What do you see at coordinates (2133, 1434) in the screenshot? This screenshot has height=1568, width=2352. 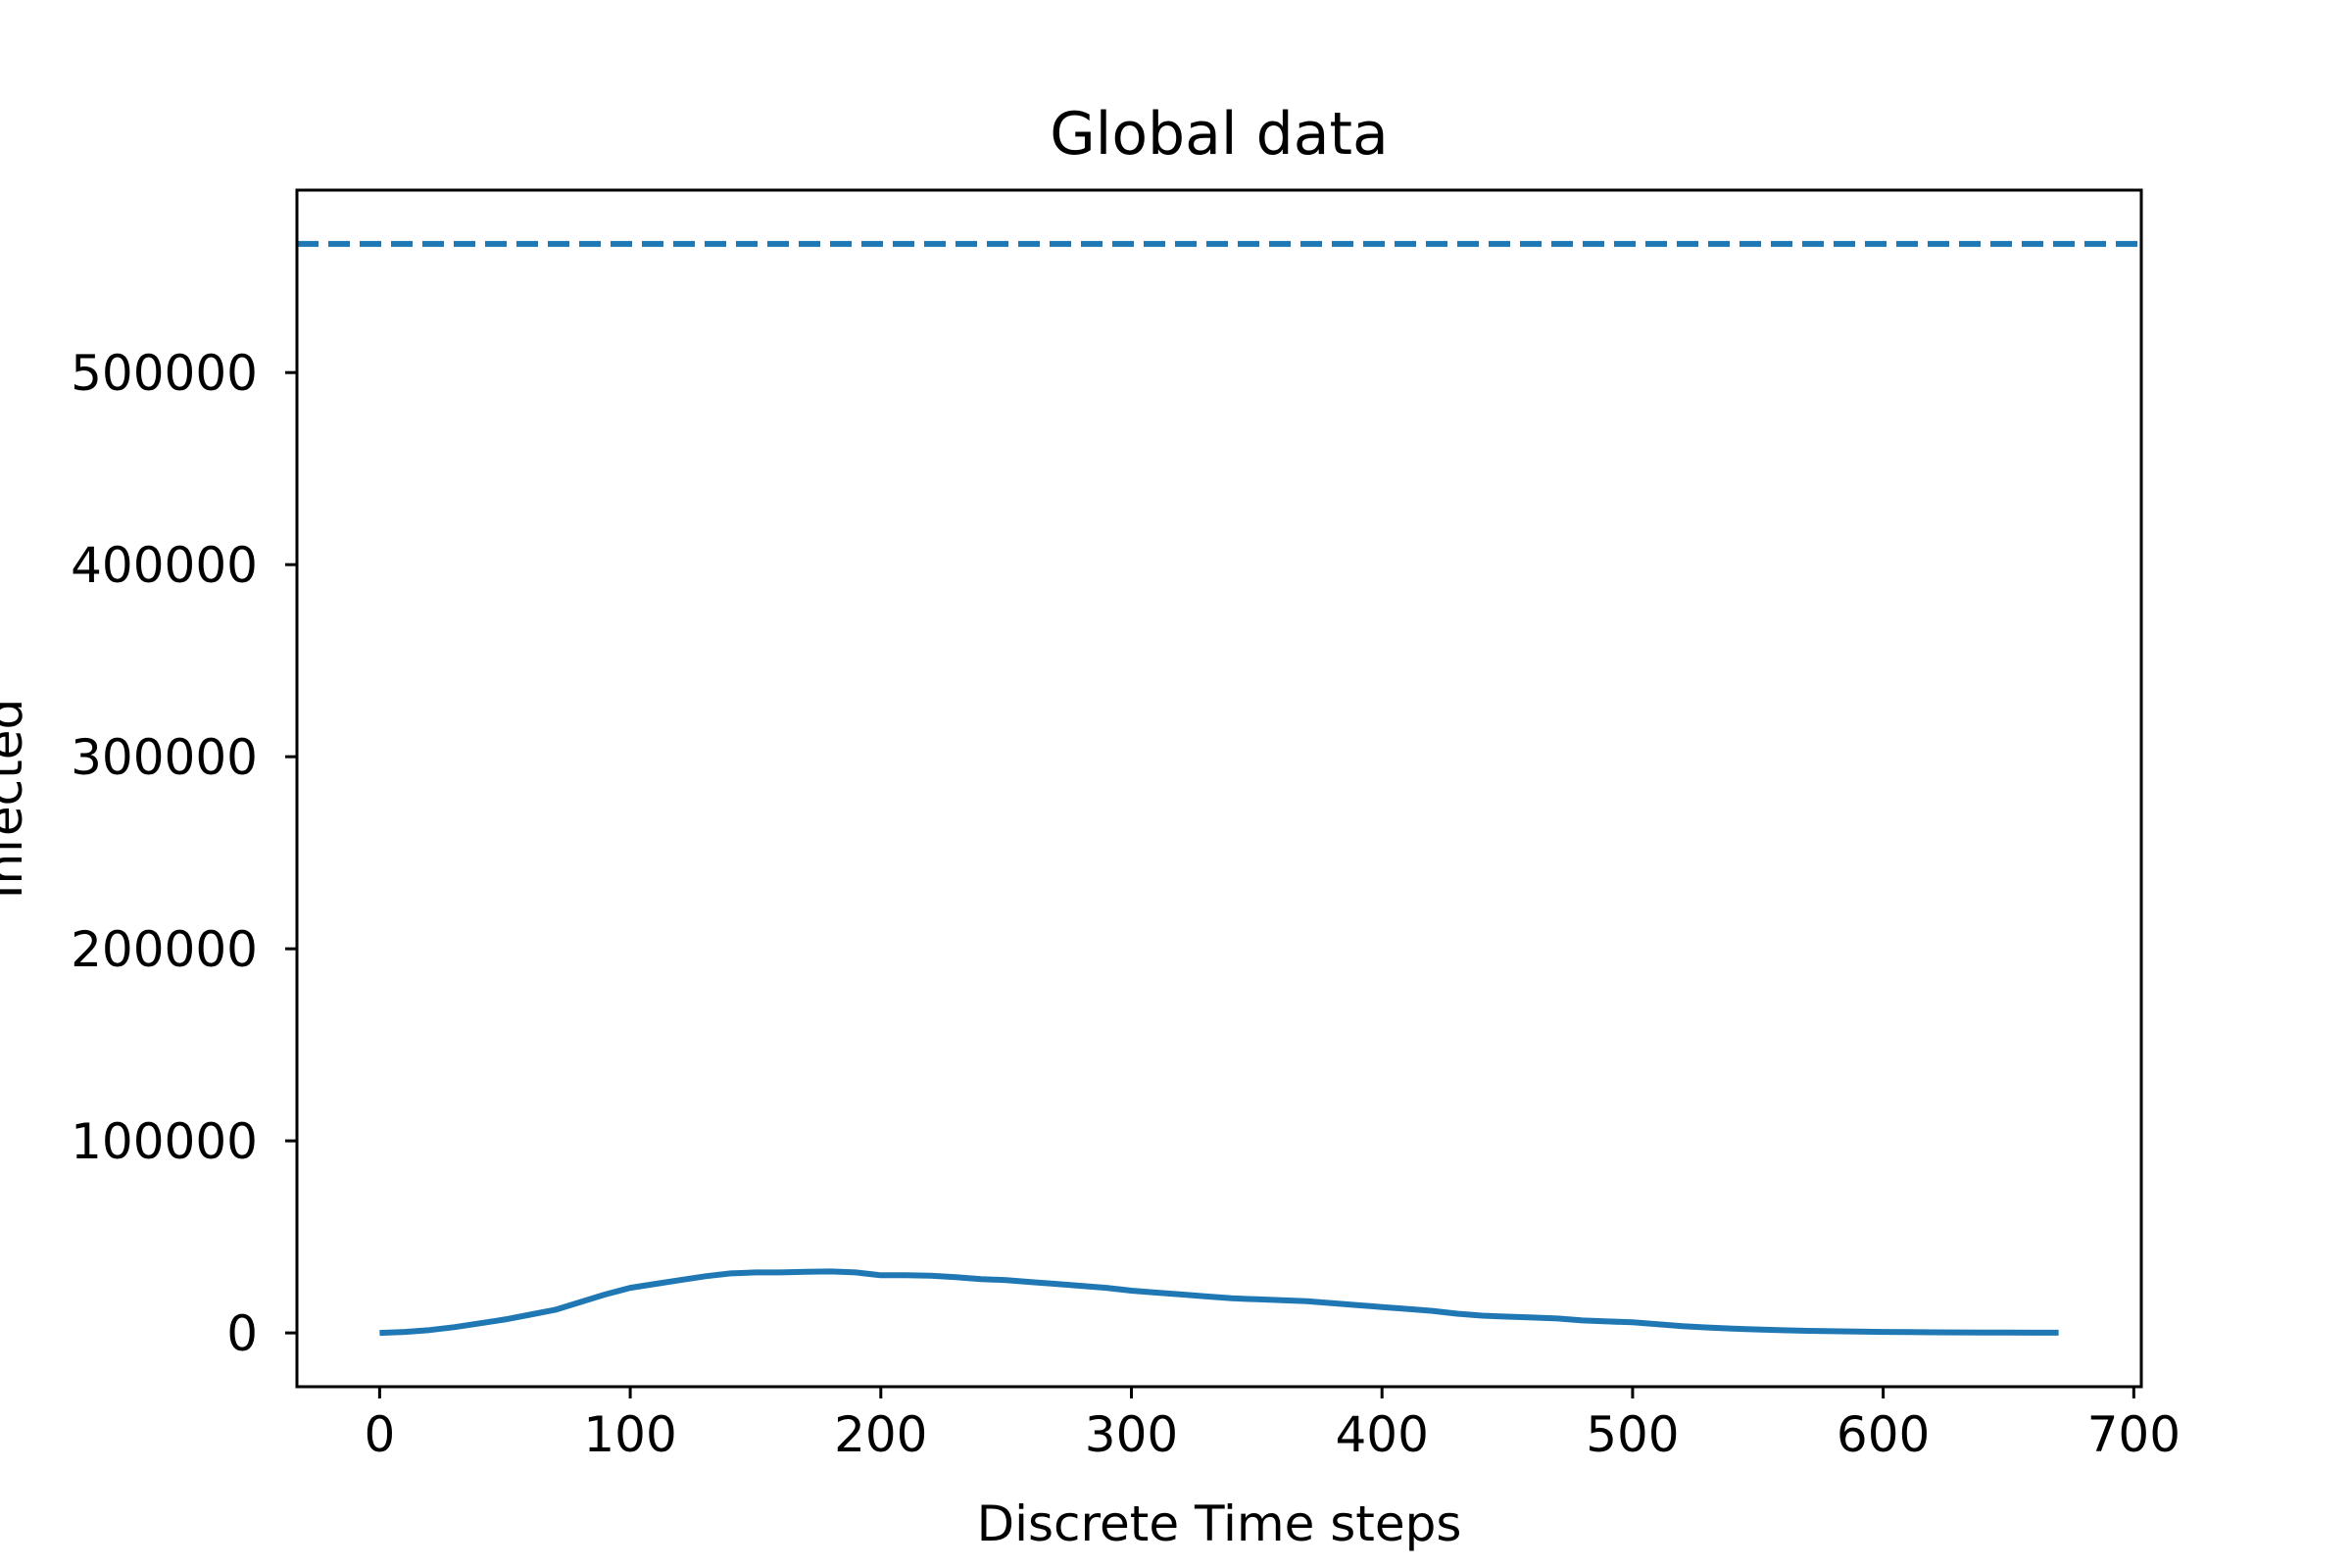 I see `x-tick-label: 700` at bounding box center [2133, 1434].